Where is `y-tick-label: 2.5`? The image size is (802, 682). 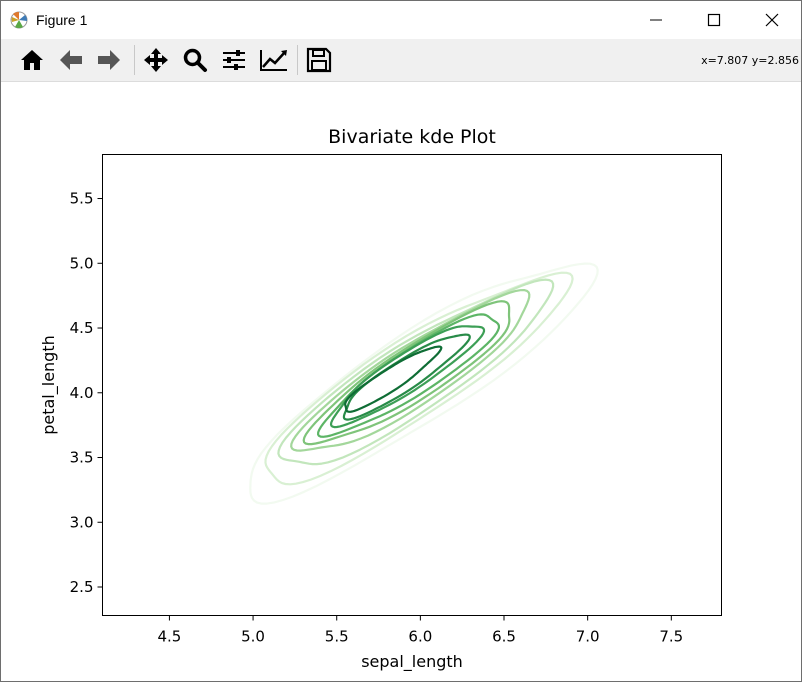
y-tick-label: 2.5 is located at coordinates (82, 587).